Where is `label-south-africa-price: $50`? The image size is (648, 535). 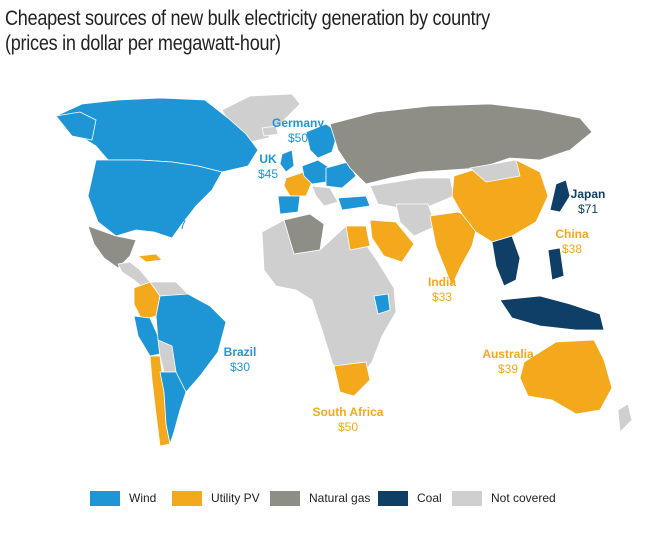 label-south-africa-price: $50 is located at coordinates (348, 427).